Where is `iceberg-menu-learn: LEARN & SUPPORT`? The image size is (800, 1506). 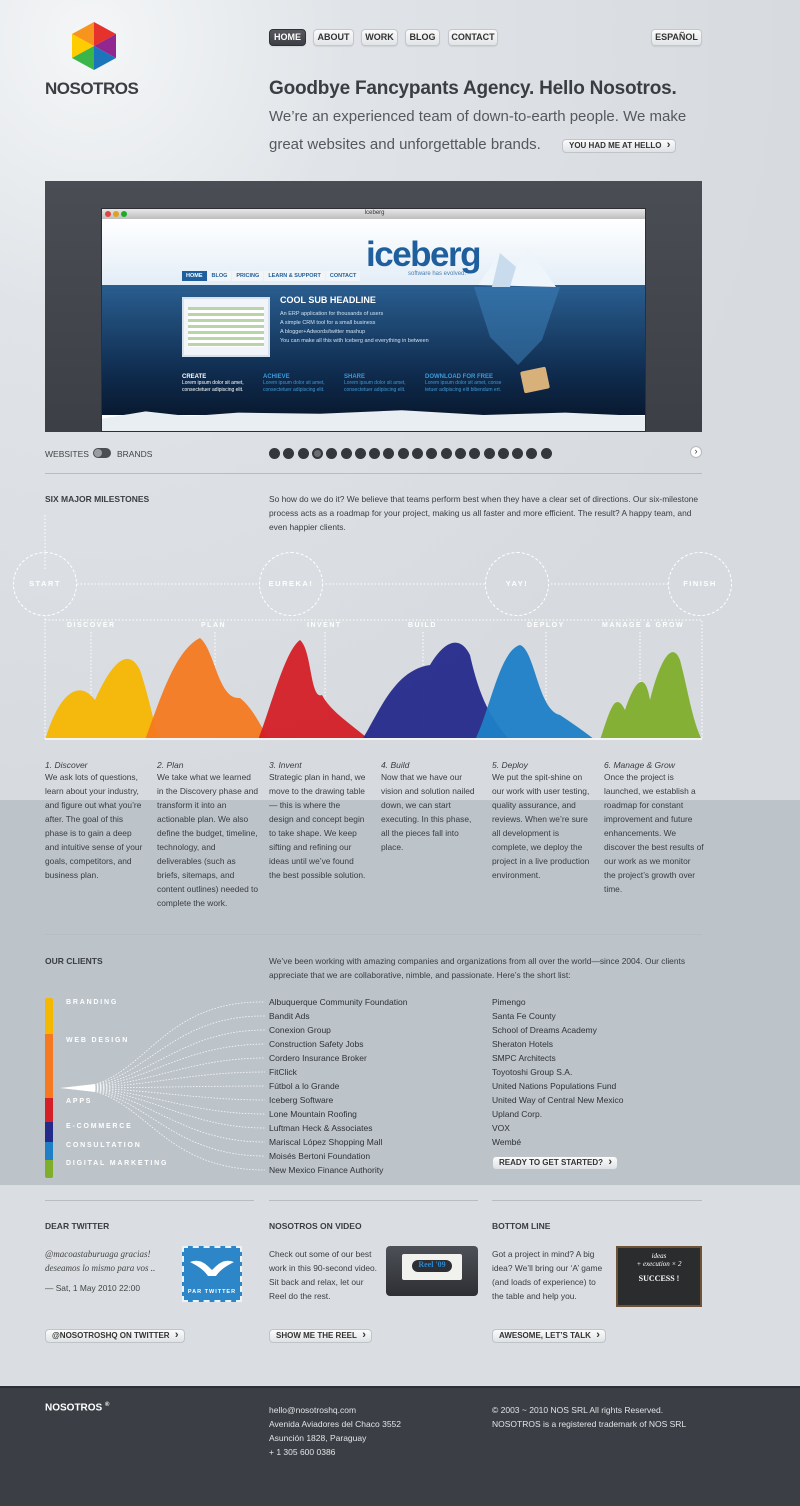
iceberg-menu-learn: LEARN & SUPPORT is located at coordinates (294, 276).